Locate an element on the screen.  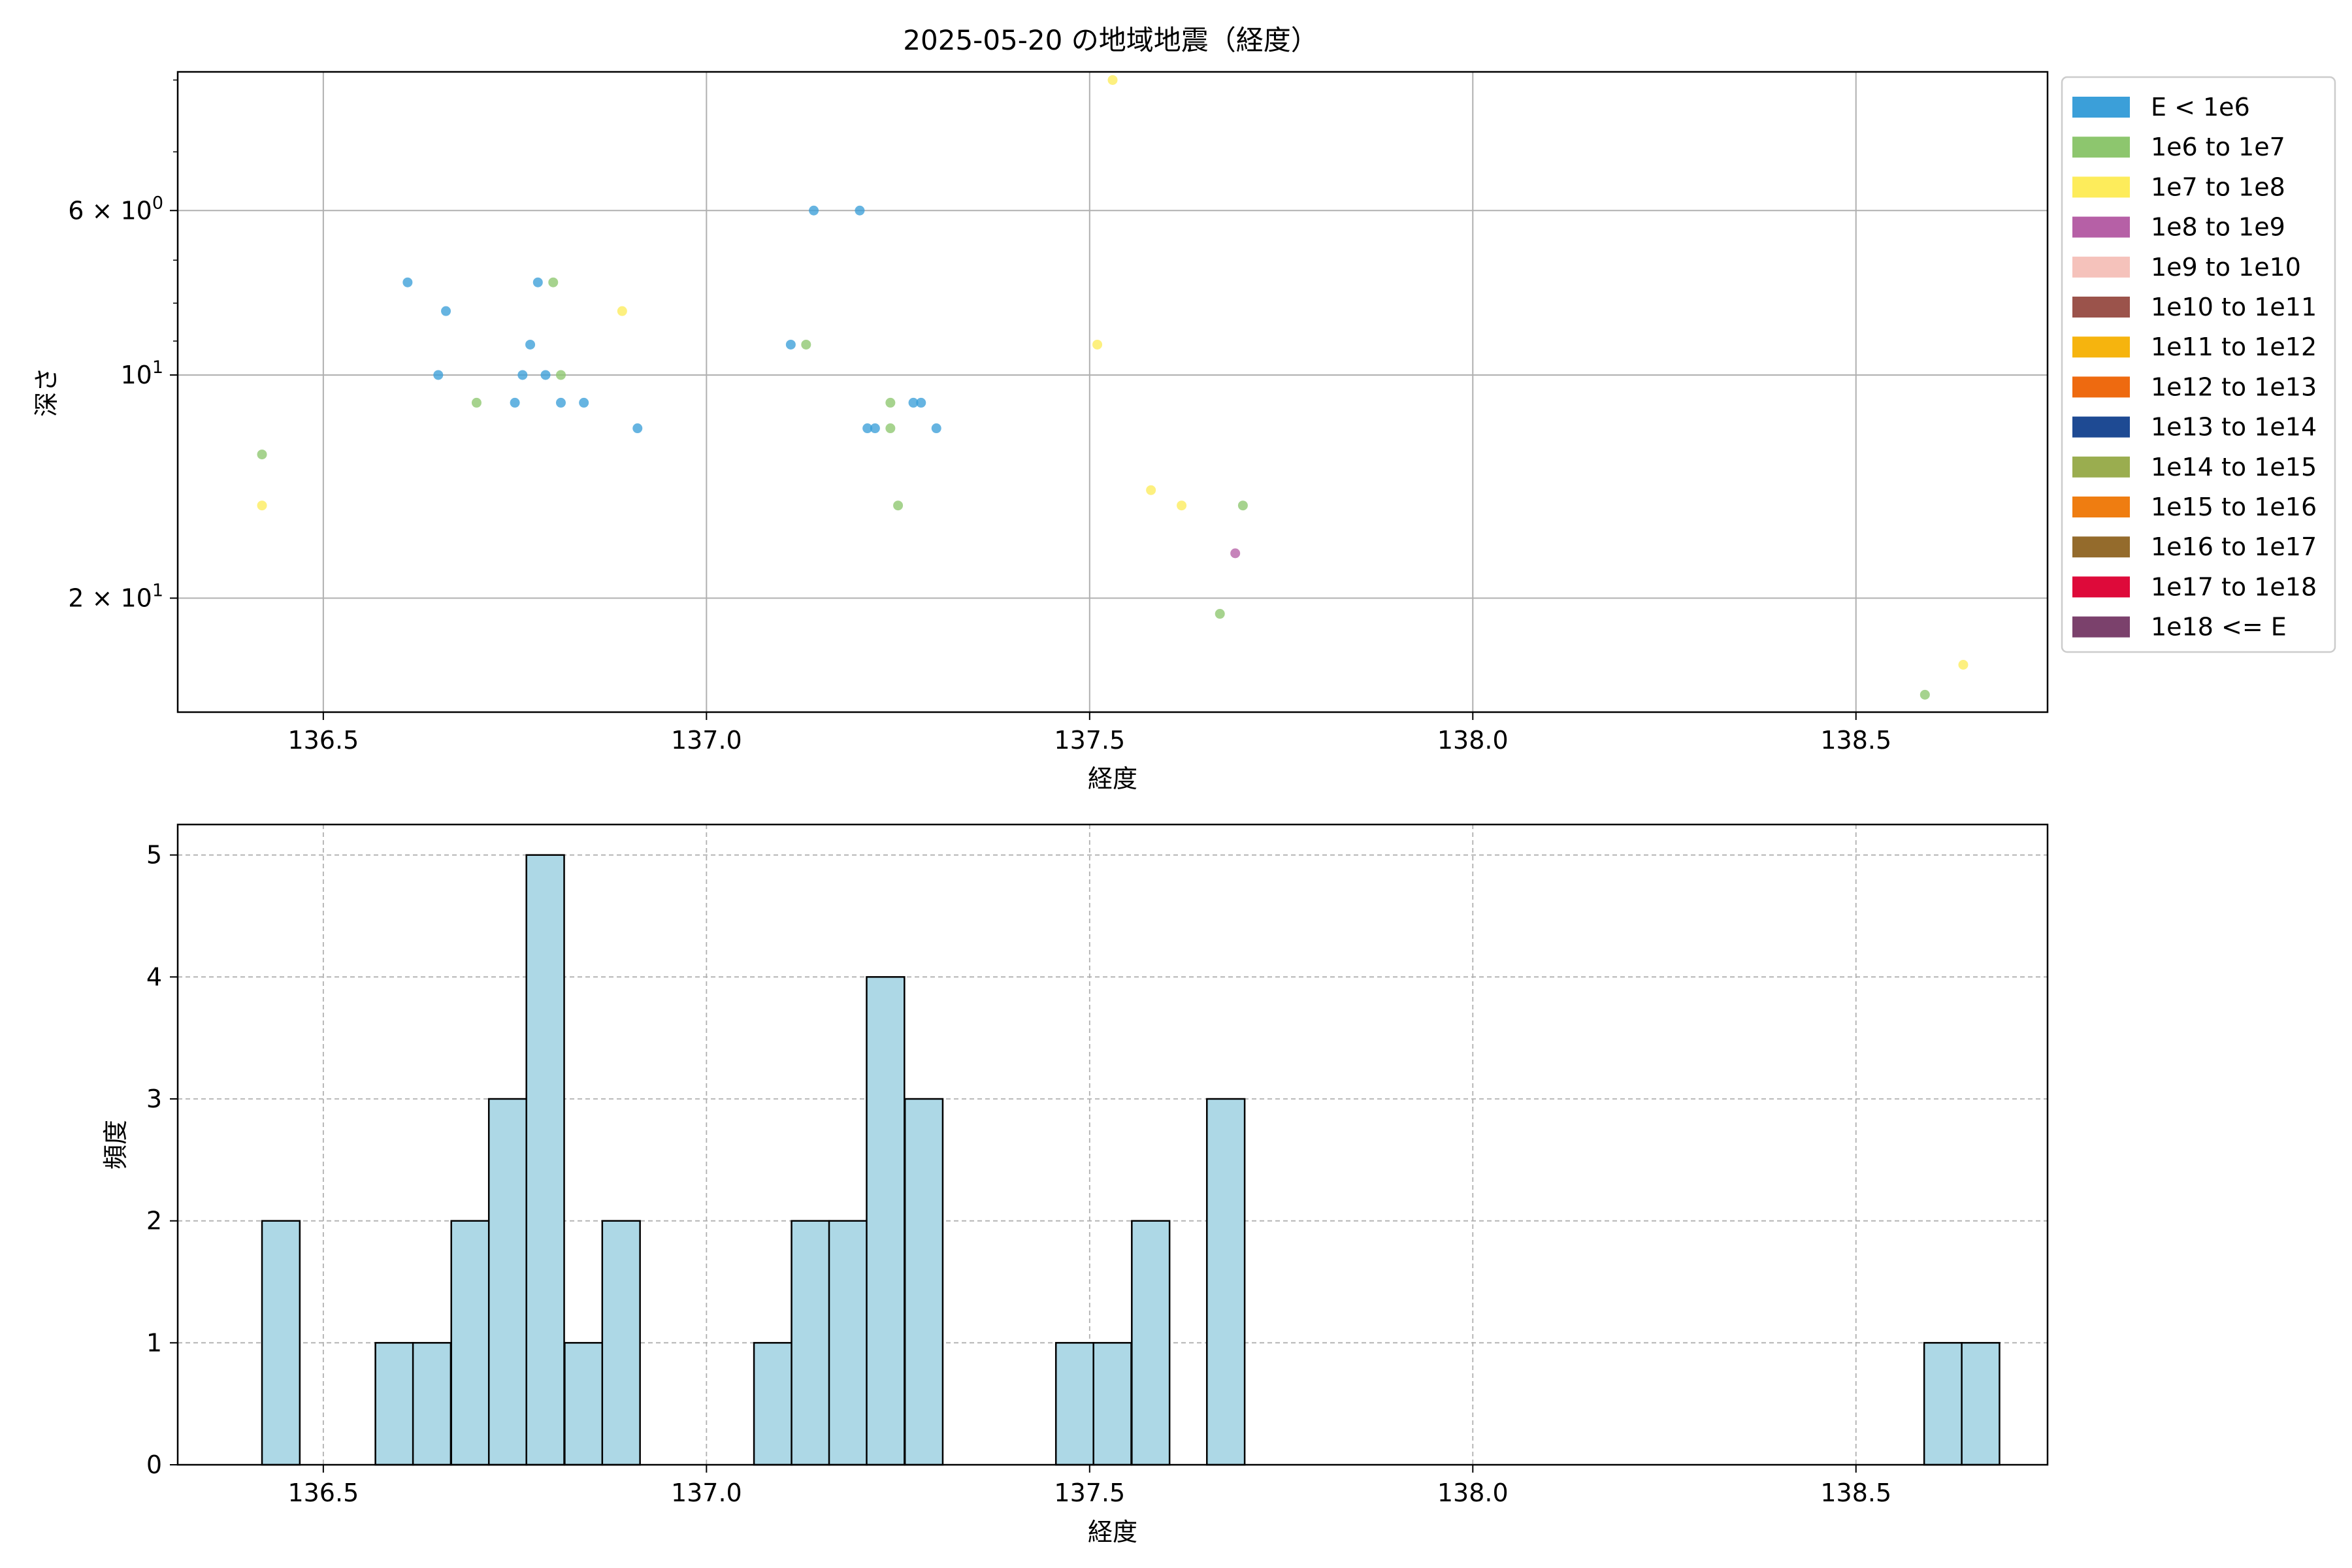
legend-label: 1e13 to 1e14 is located at coordinates (2234, 427).